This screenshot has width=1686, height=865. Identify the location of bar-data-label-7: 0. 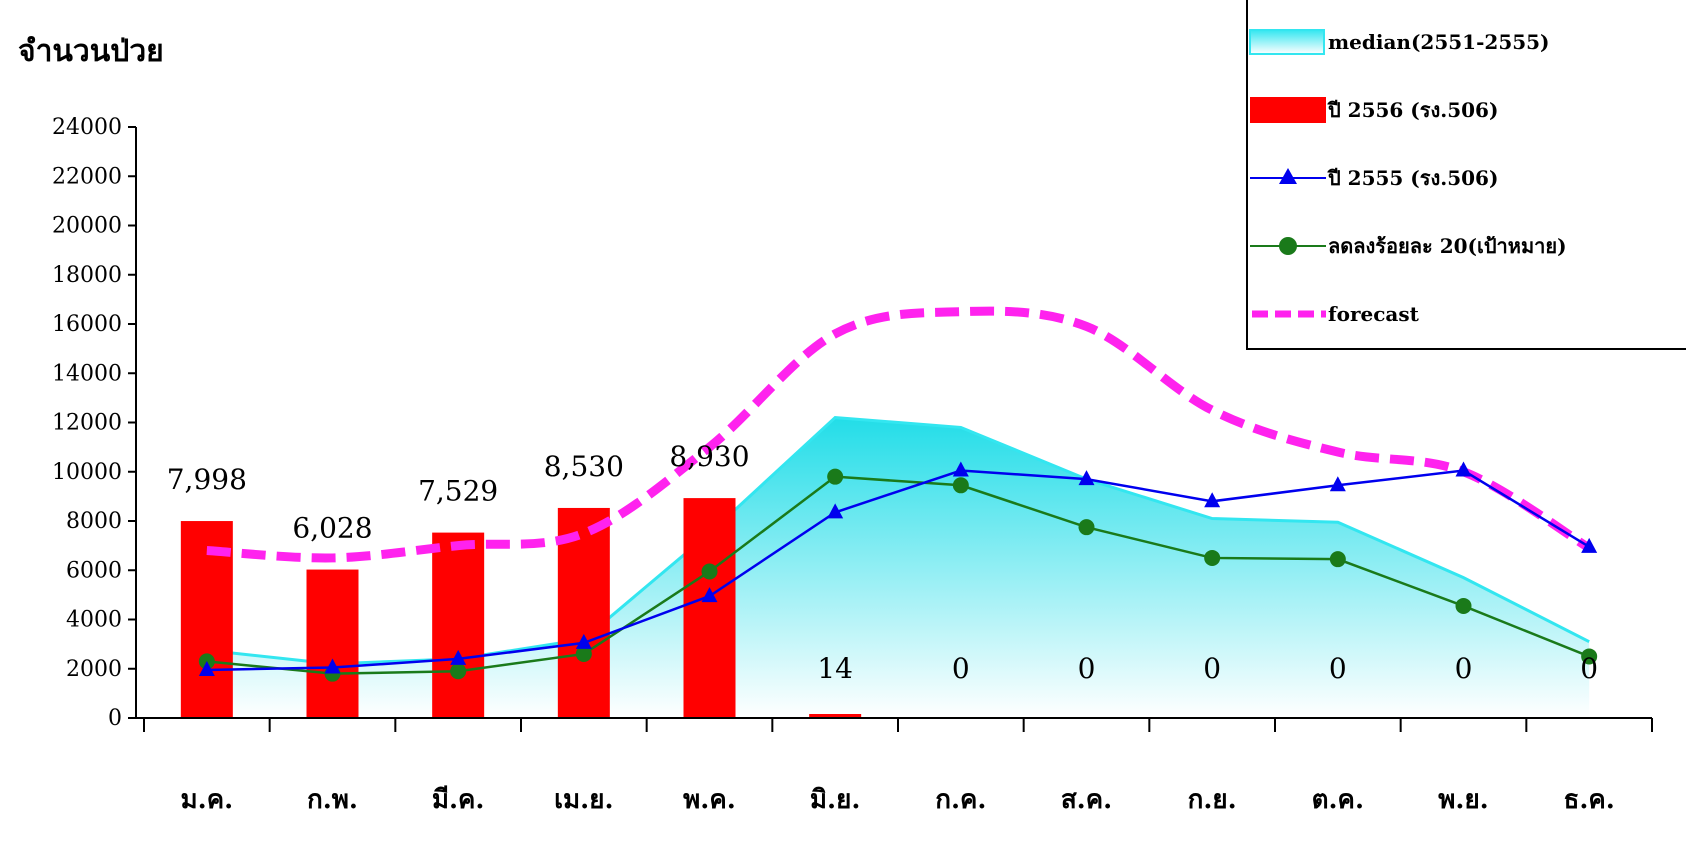
(961, 668).